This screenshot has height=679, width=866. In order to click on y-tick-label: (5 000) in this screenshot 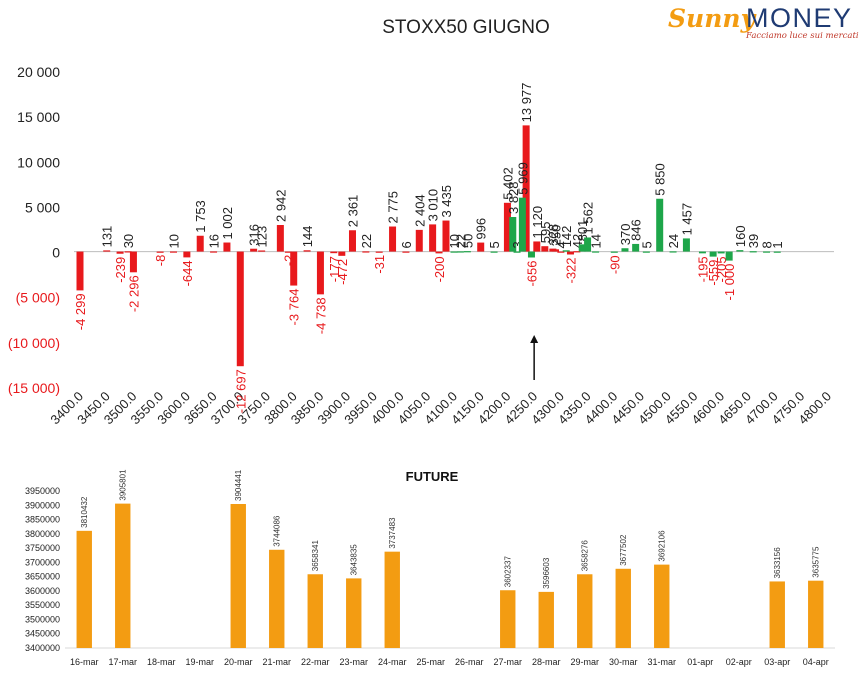, I will do `click(38, 298)`.